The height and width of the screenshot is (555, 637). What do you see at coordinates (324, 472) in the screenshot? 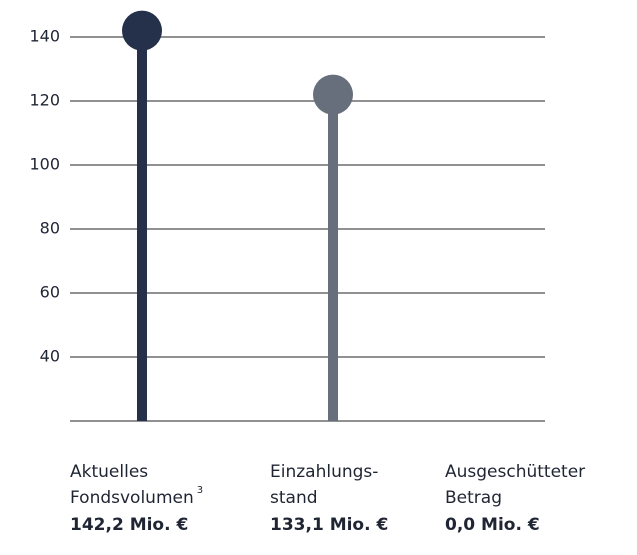
I see `category-label: Einzahlungs-` at bounding box center [324, 472].